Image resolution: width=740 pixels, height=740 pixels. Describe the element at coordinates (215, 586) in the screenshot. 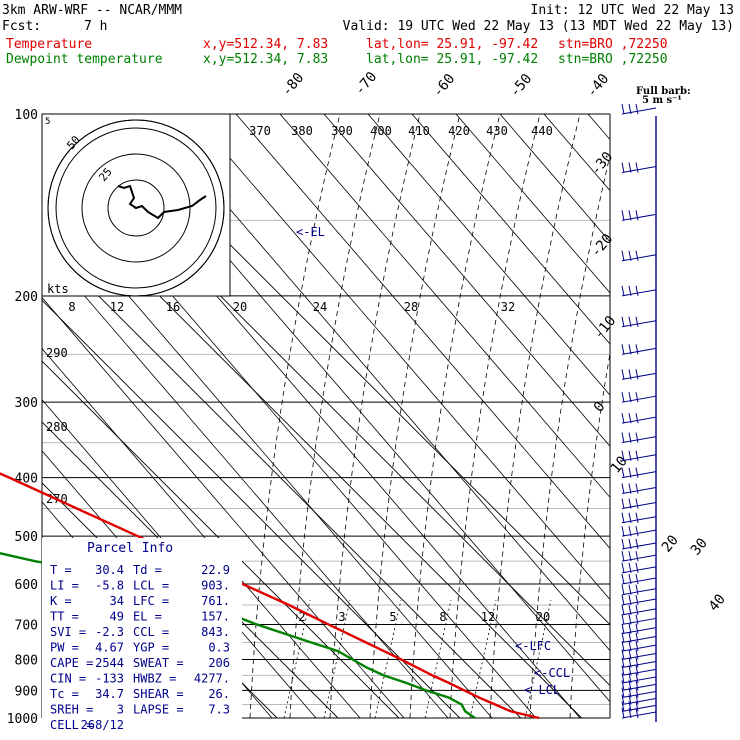

I see `parcel-val-b: 903.` at that location.